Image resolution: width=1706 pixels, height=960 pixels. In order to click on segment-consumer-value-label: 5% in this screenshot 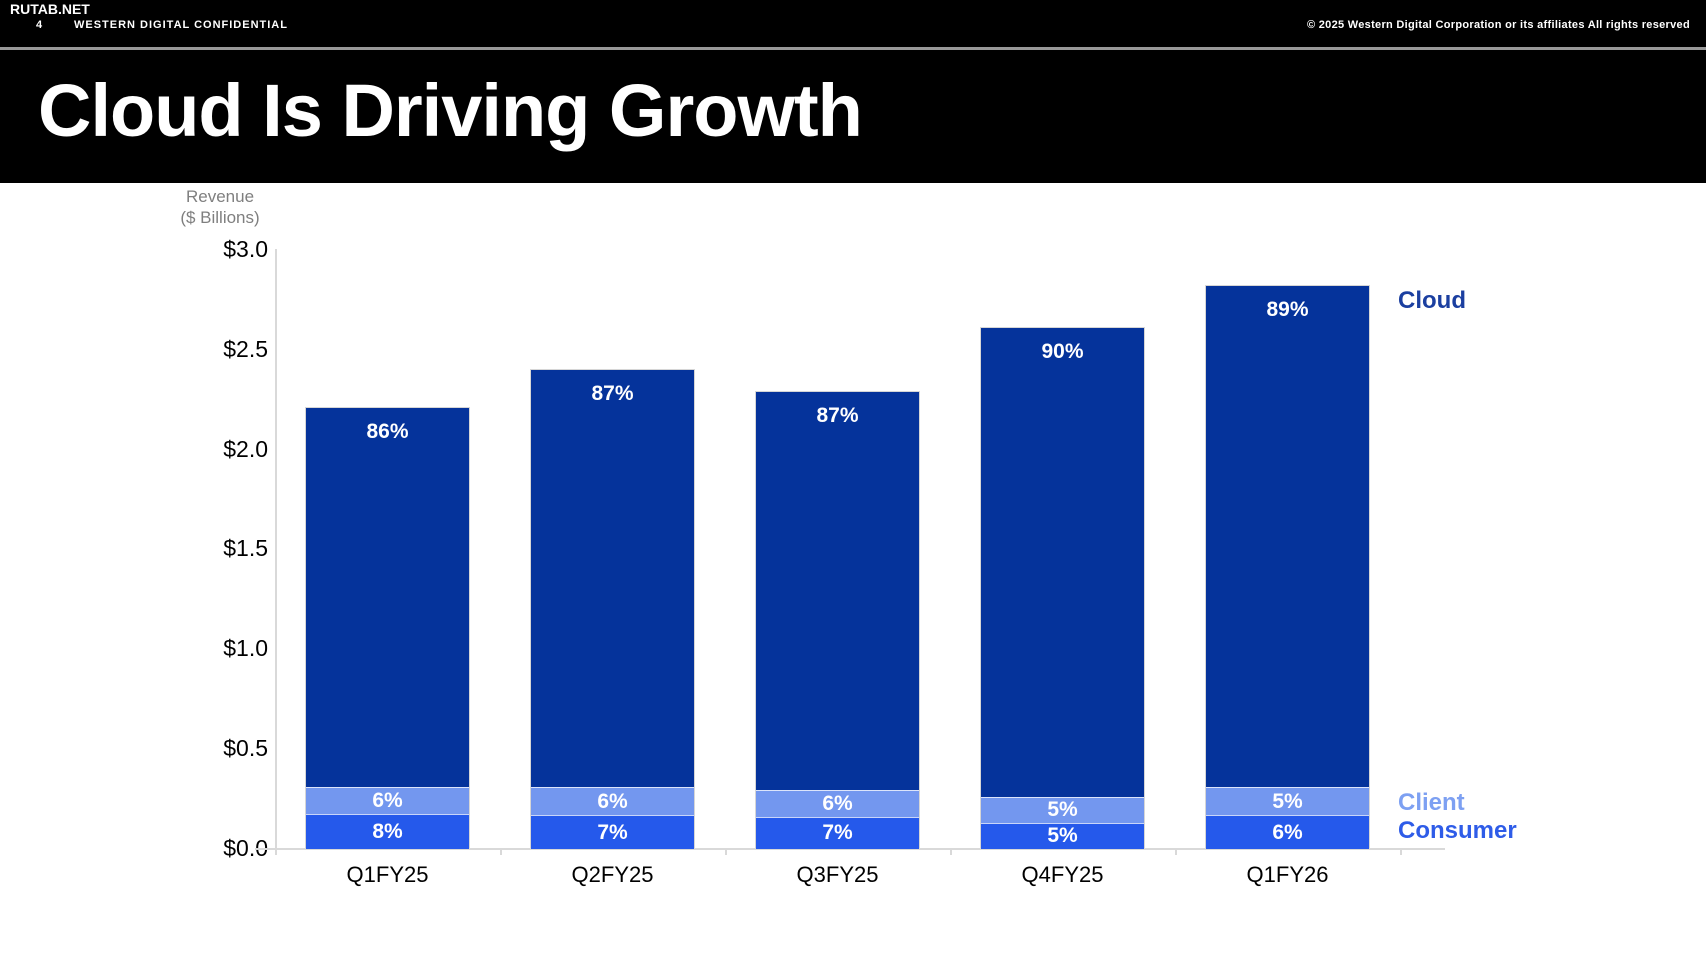, I will do `click(1062, 836)`.